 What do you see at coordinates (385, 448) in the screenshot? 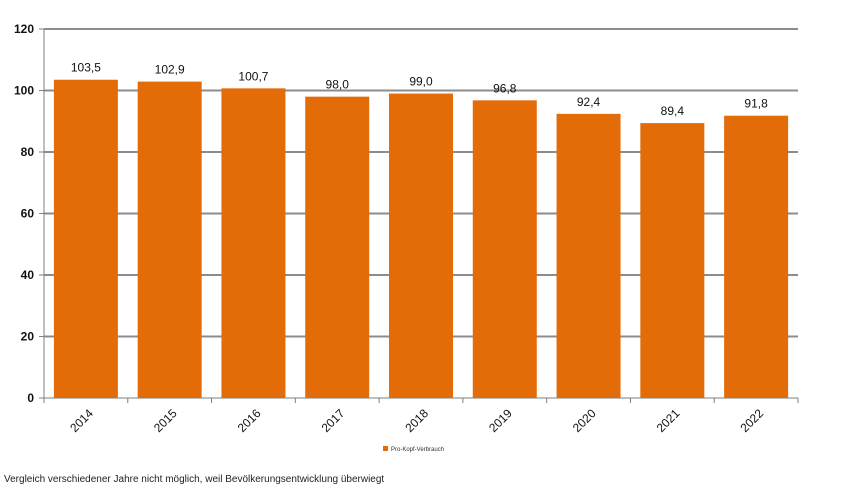
I see `legend-swatch` at bounding box center [385, 448].